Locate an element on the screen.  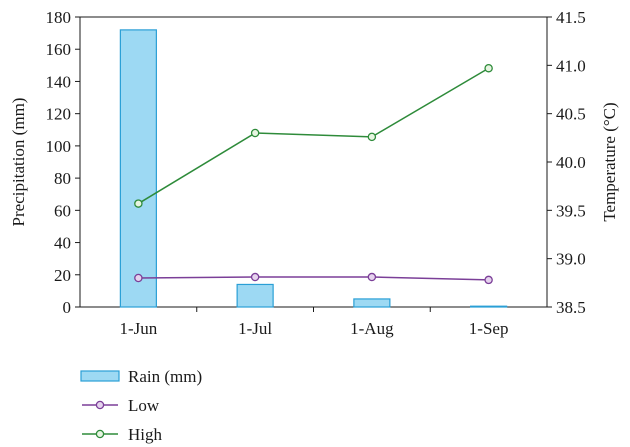
low-temperature-line is located at coordinates (313, 278).